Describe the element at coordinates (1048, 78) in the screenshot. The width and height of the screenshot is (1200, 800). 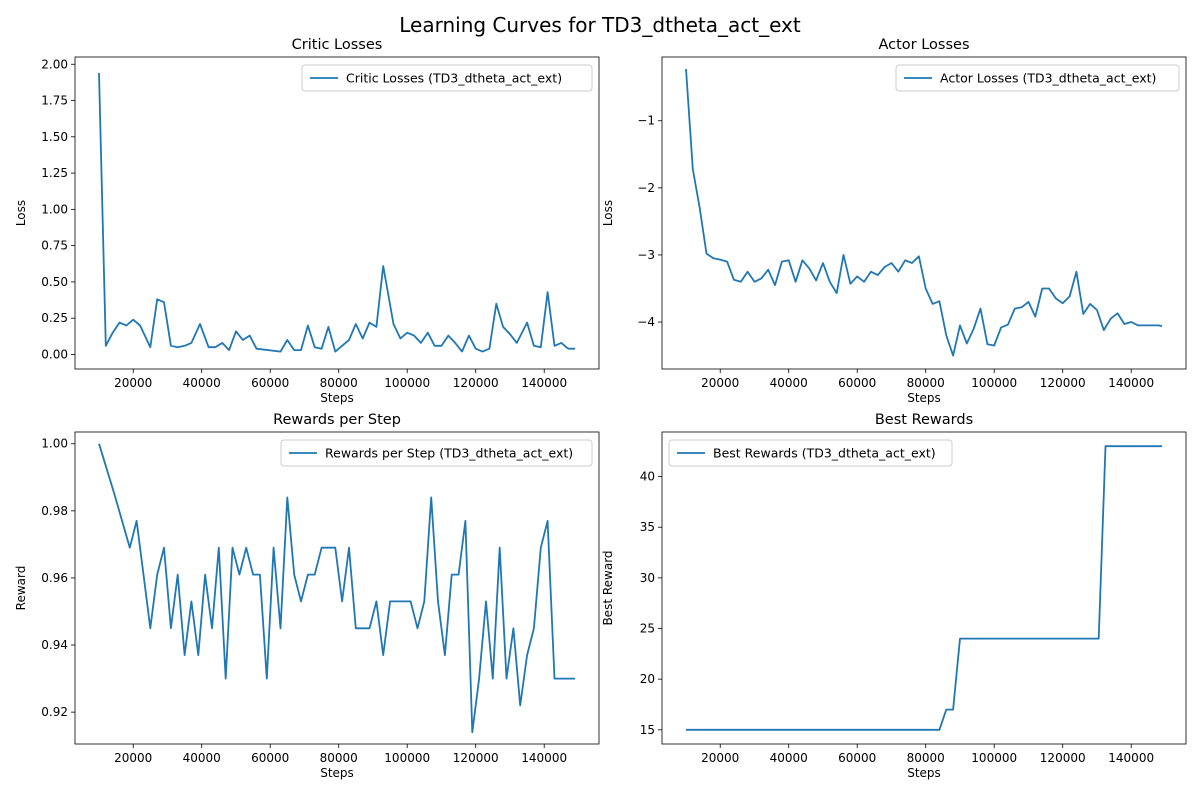
I see `legend-label: Actor Losses (TD3_dtheta_act_ext)` at that location.